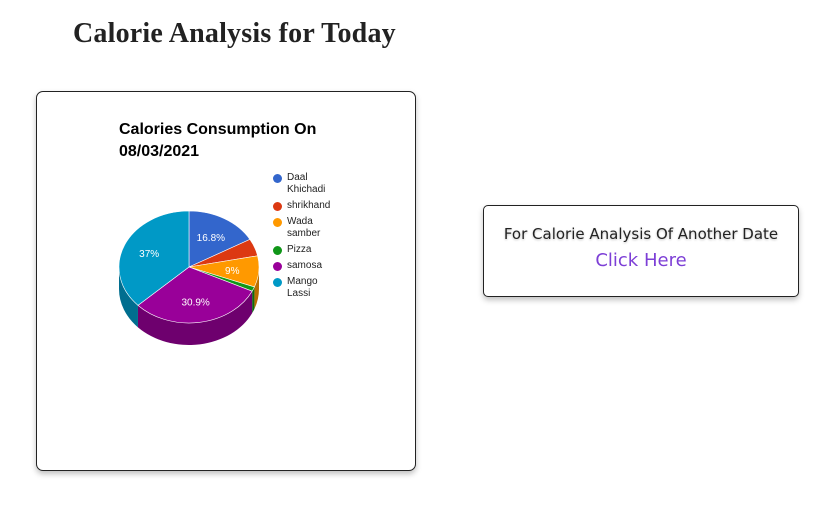 This screenshot has height=506, width=822. What do you see at coordinates (149, 254) in the screenshot?
I see `pie-data-label: 37%` at bounding box center [149, 254].